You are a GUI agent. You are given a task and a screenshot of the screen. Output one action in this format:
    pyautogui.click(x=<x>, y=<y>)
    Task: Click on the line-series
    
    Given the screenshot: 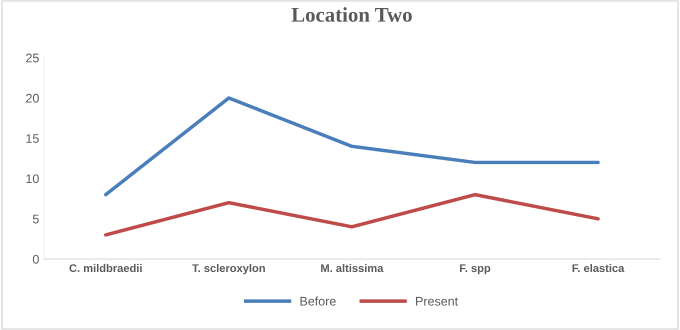 What is the action you would take?
    pyautogui.click(x=352, y=214)
    